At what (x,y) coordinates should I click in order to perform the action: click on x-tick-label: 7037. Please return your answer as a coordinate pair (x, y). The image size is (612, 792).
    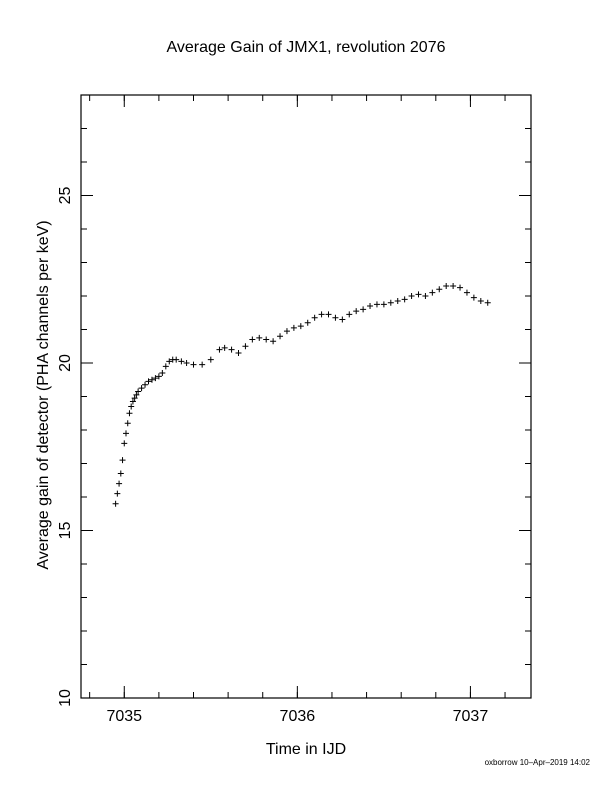
    Looking at the image, I should click on (471, 716).